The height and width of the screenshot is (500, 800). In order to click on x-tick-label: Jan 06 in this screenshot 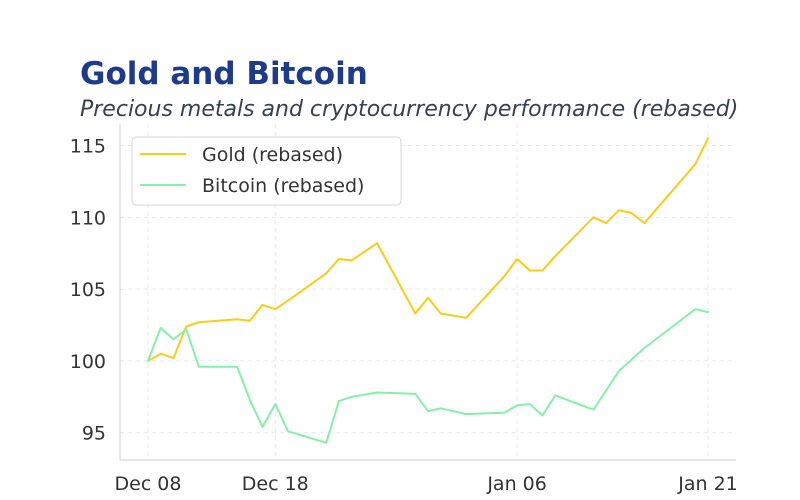, I will do `click(516, 484)`.